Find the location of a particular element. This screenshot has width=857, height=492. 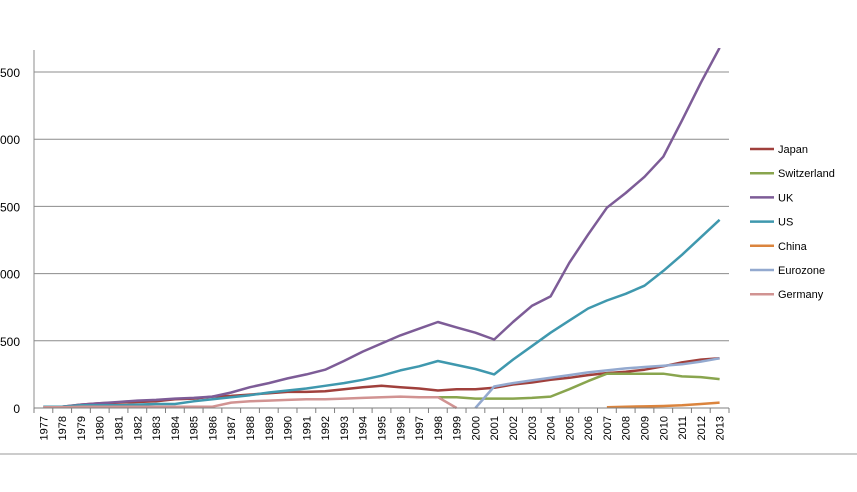

x-tick-label: 1979 is located at coordinates (82, 428).